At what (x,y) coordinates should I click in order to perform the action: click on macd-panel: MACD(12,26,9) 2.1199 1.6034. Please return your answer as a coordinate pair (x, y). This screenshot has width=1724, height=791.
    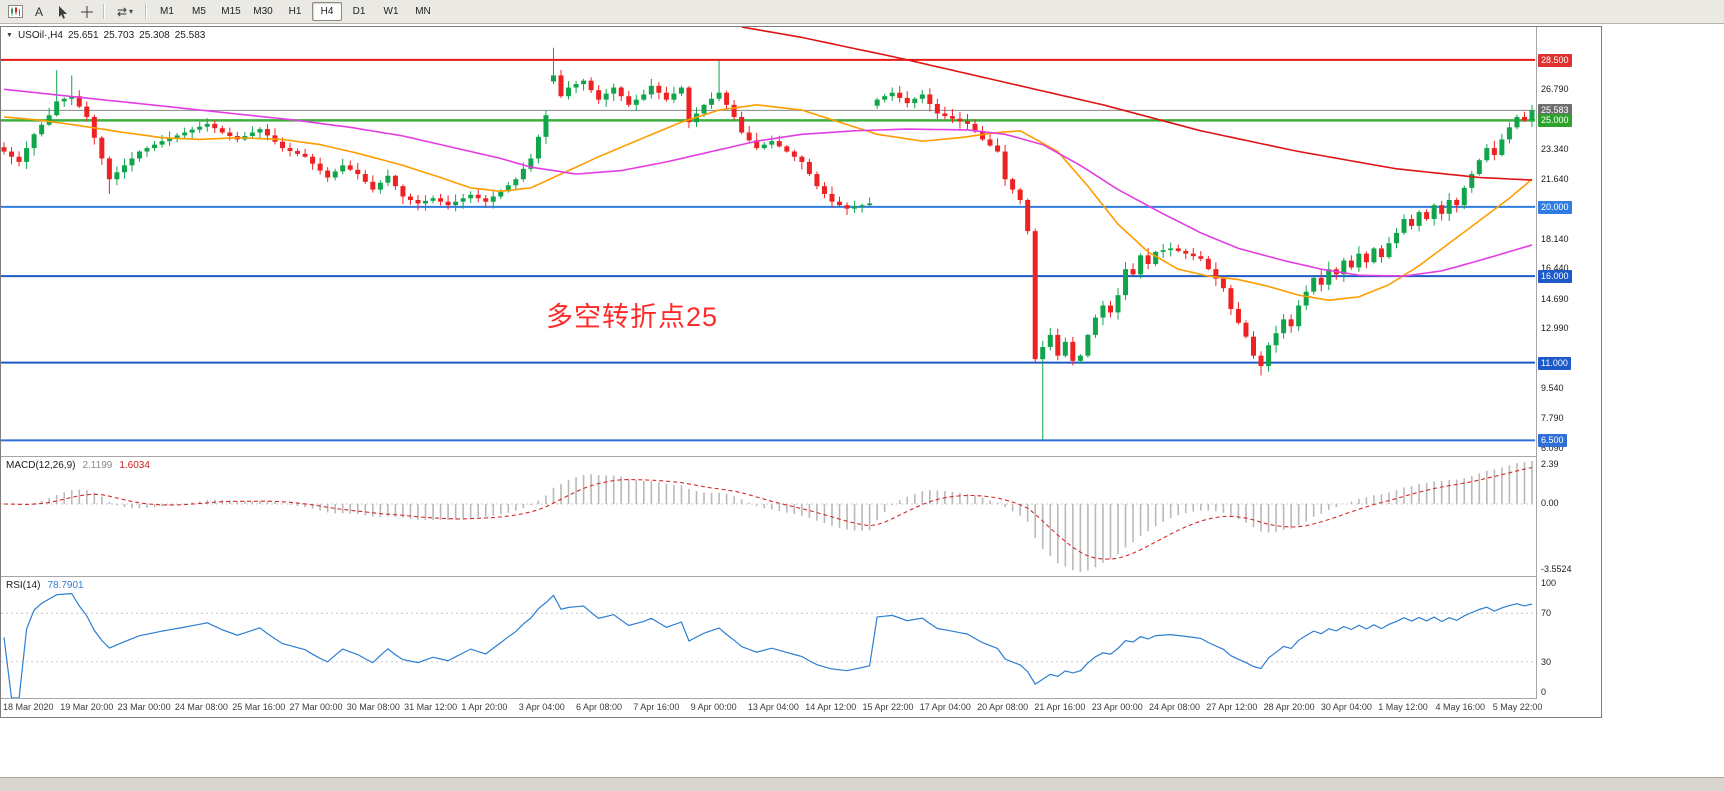
    Looking at the image, I should click on (769, 517).